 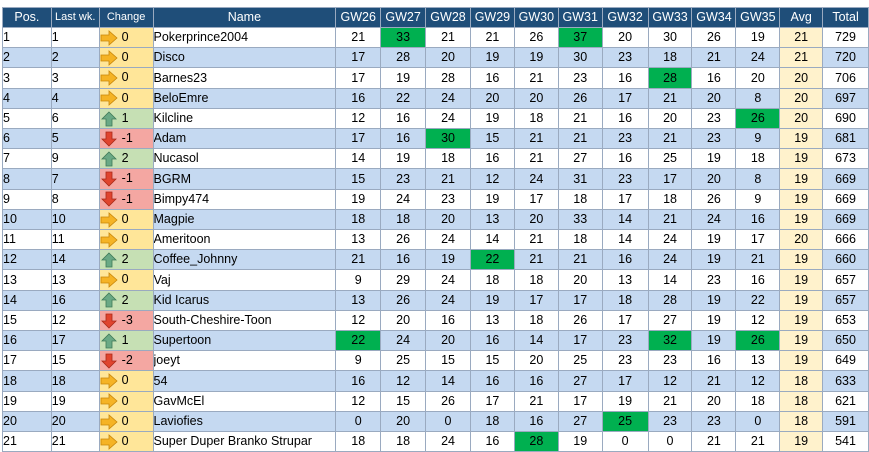 What do you see at coordinates (670, 118) in the screenshot?
I see `gw-score-cell: 20` at bounding box center [670, 118].